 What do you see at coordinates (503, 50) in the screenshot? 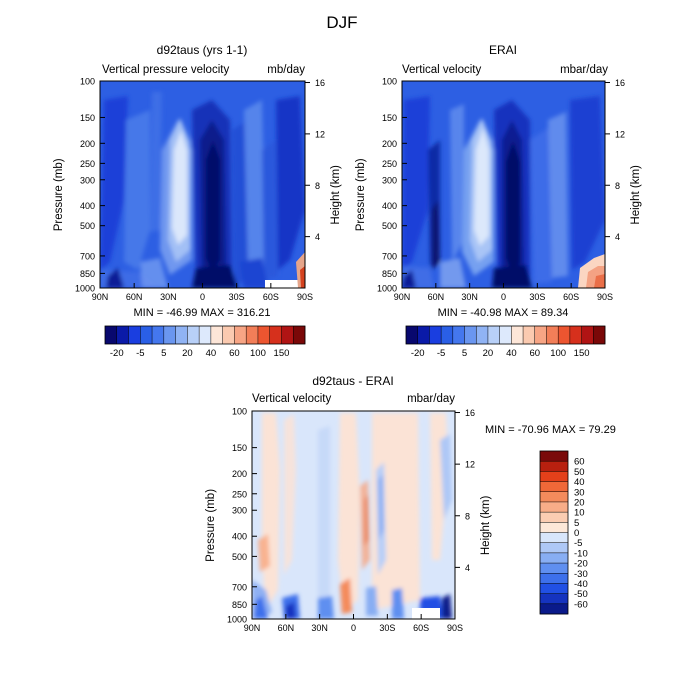
I see `panel-obs-title: ERAI` at bounding box center [503, 50].